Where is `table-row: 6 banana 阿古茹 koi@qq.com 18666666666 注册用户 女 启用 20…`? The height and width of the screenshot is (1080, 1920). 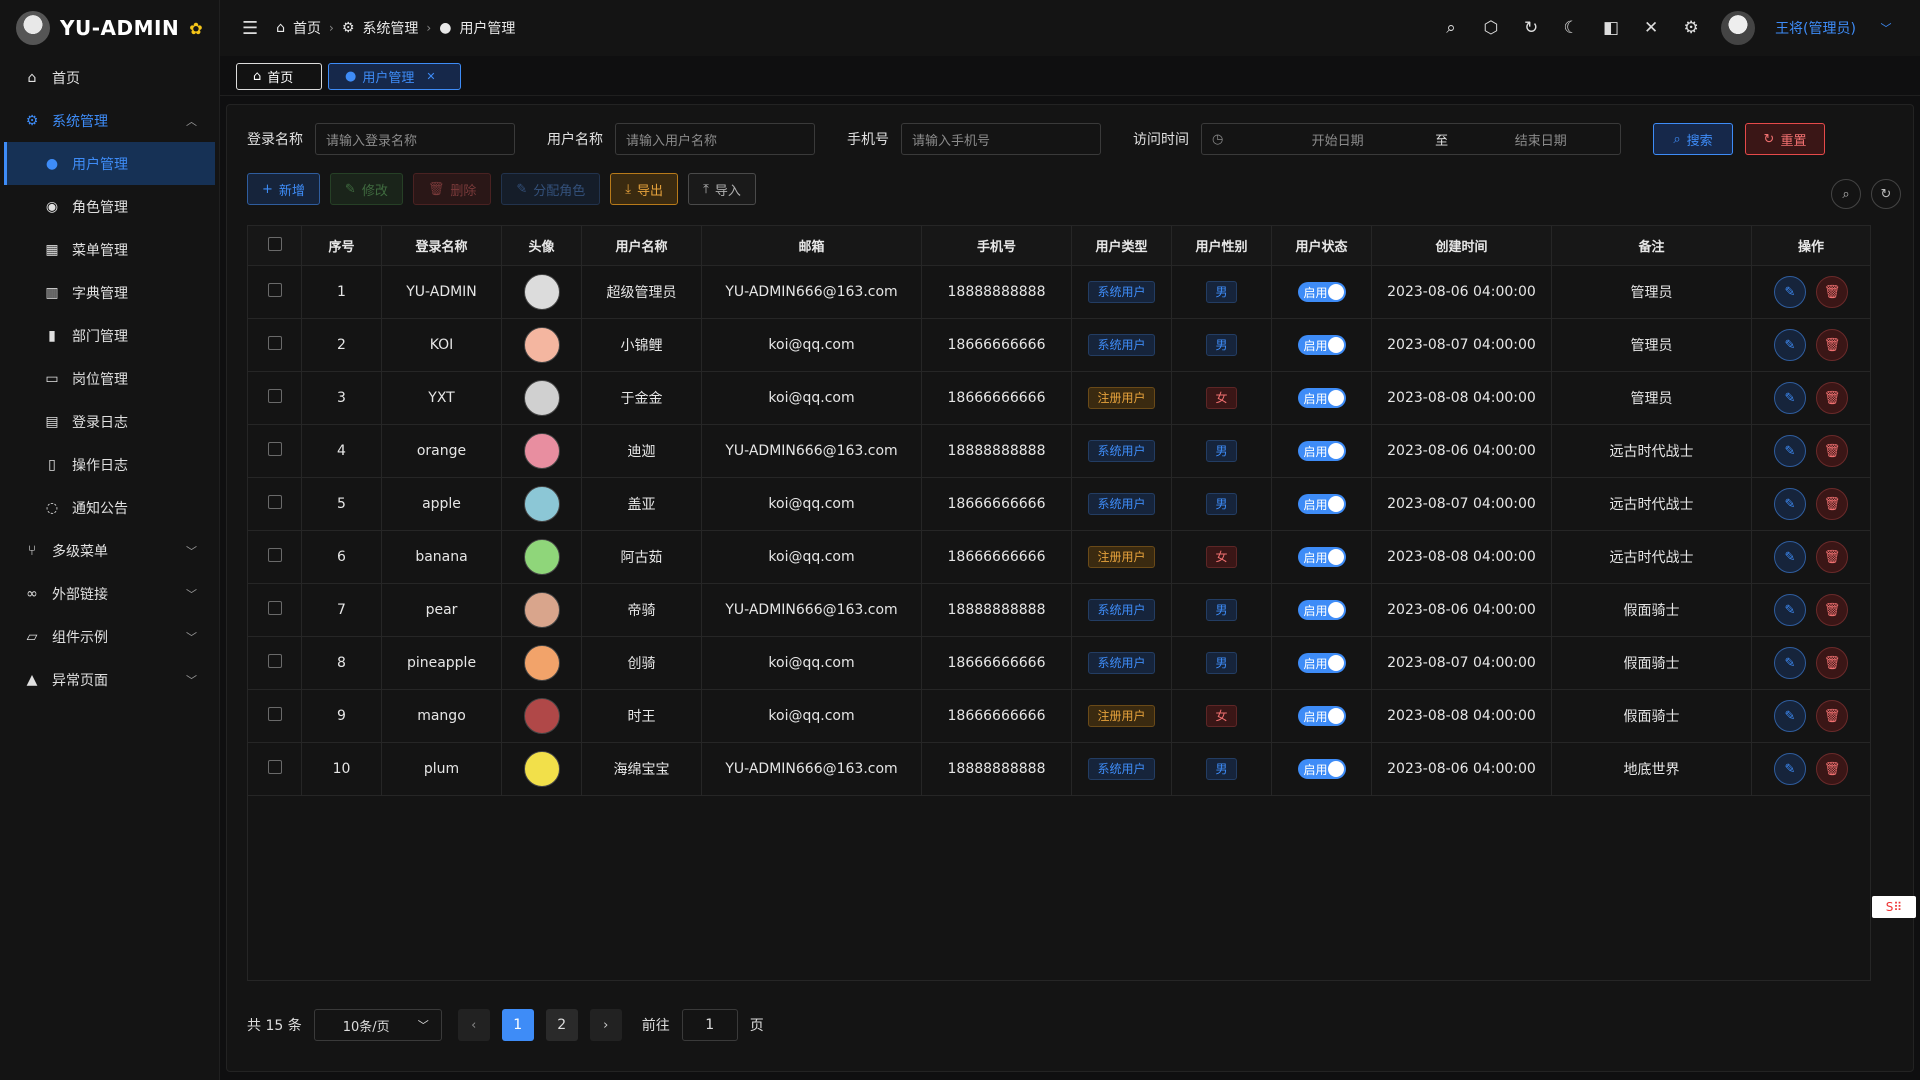 table-row: 6 banana 阿古茹 koi@qq.com 18666666666 注册用户 女 启用 20… is located at coordinates (1059, 557).